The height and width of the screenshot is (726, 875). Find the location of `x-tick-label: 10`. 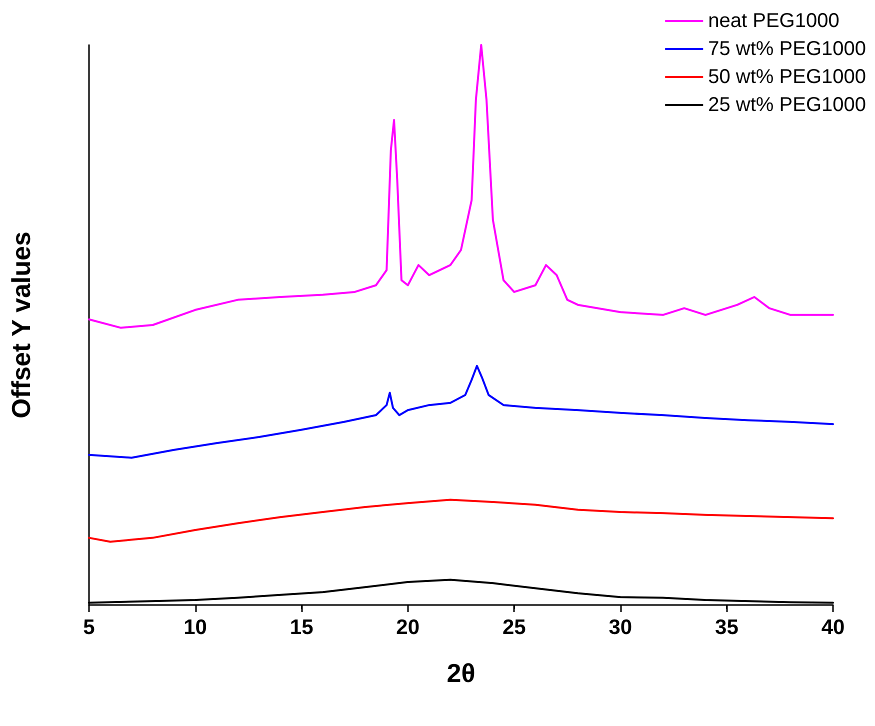

x-tick-label: 10 is located at coordinates (195, 627).